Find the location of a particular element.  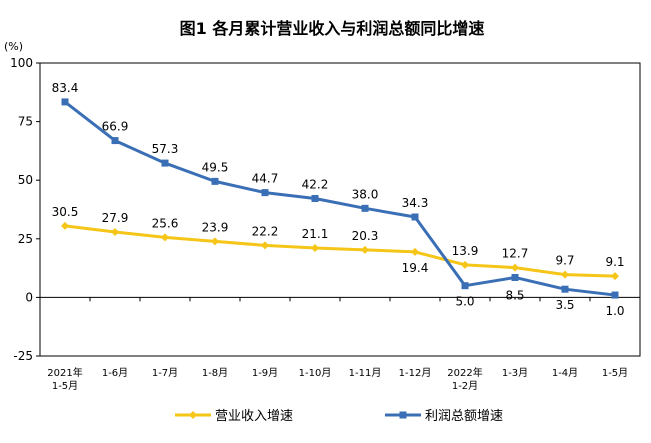

data-label: 34.3 is located at coordinates (415, 203).